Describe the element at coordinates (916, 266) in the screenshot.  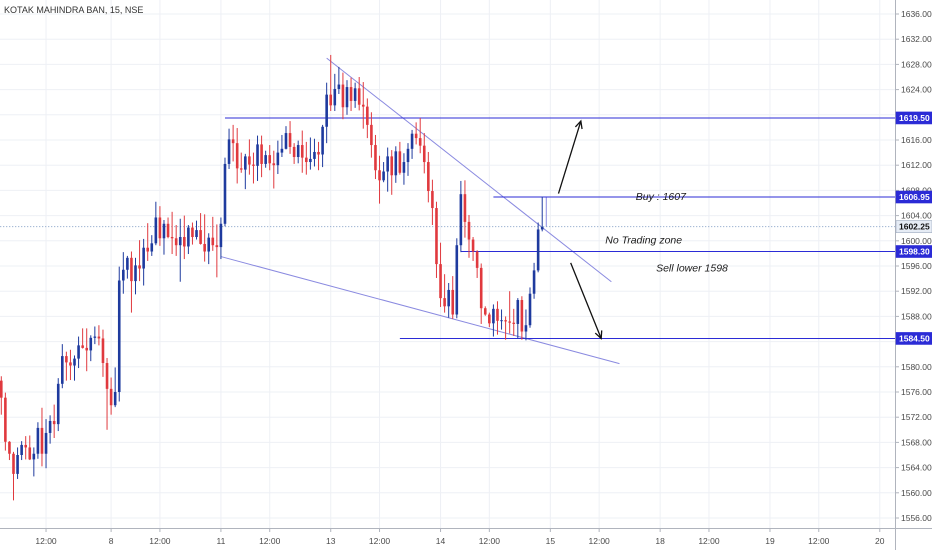
I see `y-tick-label: 1596.00` at that location.